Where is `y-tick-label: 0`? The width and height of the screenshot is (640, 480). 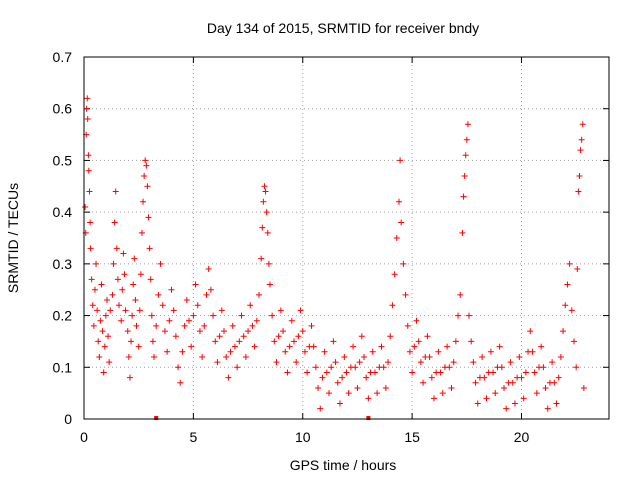 y-tick-label: 0 is located at coordinates (68, 419).